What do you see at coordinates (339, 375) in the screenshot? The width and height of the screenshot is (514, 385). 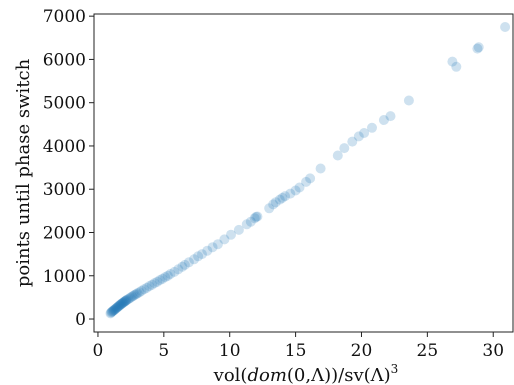 I see `x-axis-label-mid: (0,Λ))/sv(Λ)` at bounding box center [339, 375].